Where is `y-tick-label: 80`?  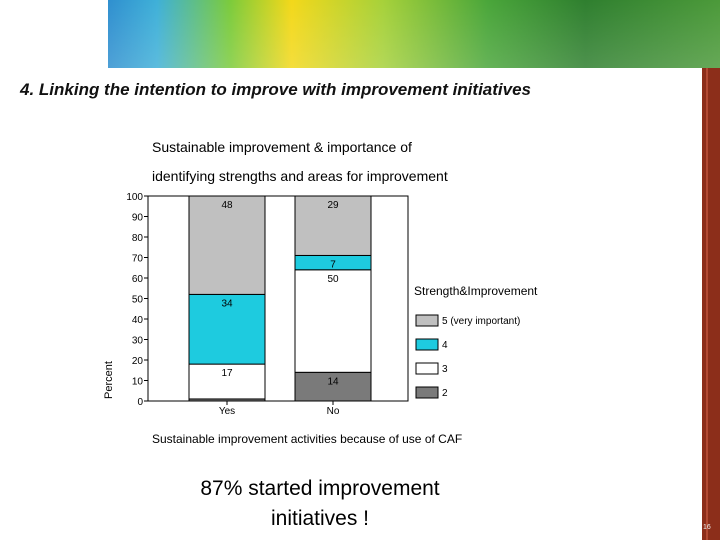 y-tick-label: 80 is located at coordinates (138, 238).